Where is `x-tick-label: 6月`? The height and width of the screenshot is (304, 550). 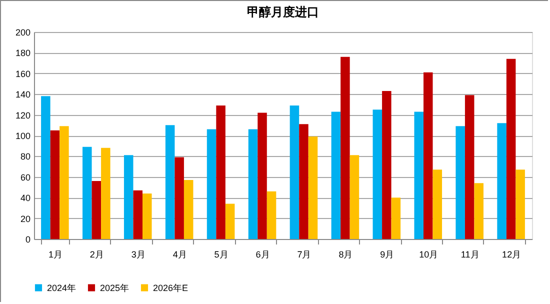 x-tick-label: 6月 is located at coordinates (263, 255).